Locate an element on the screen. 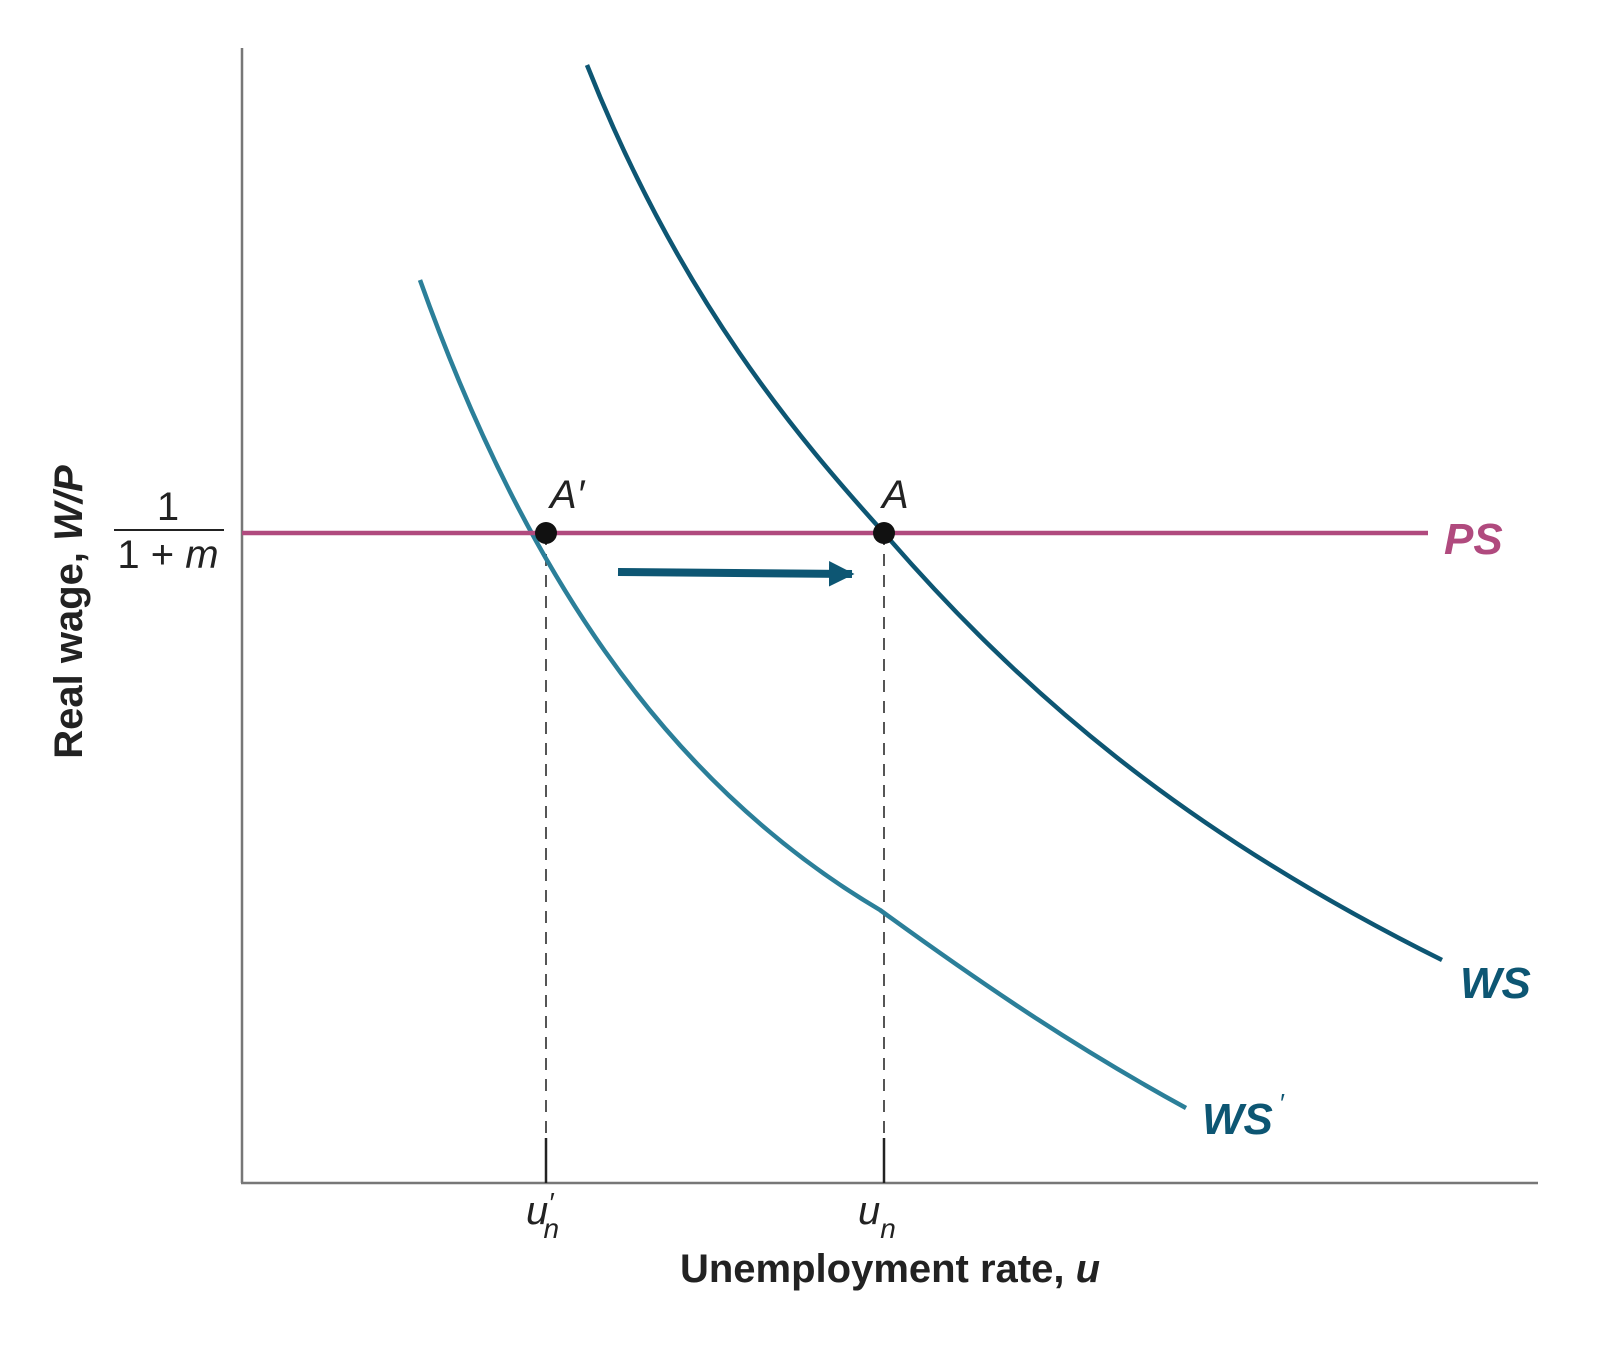 This screenshot has height=1359, width=1600. point-a is located at coordinates (884, 533).